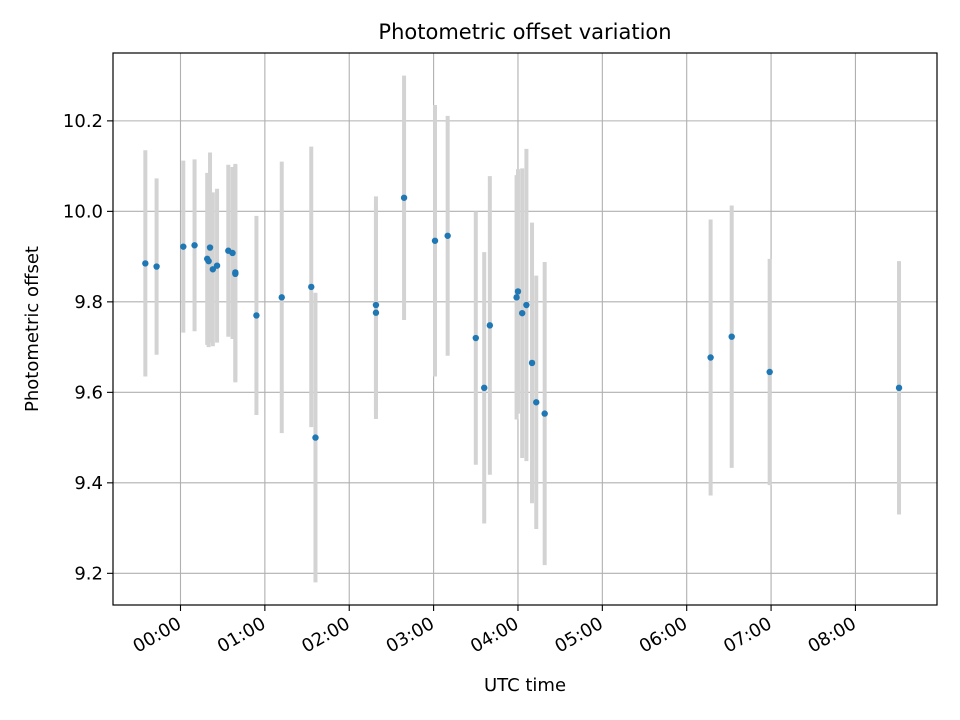  I want to click on chart-title: Photometric offset variation, so click(524, 32).